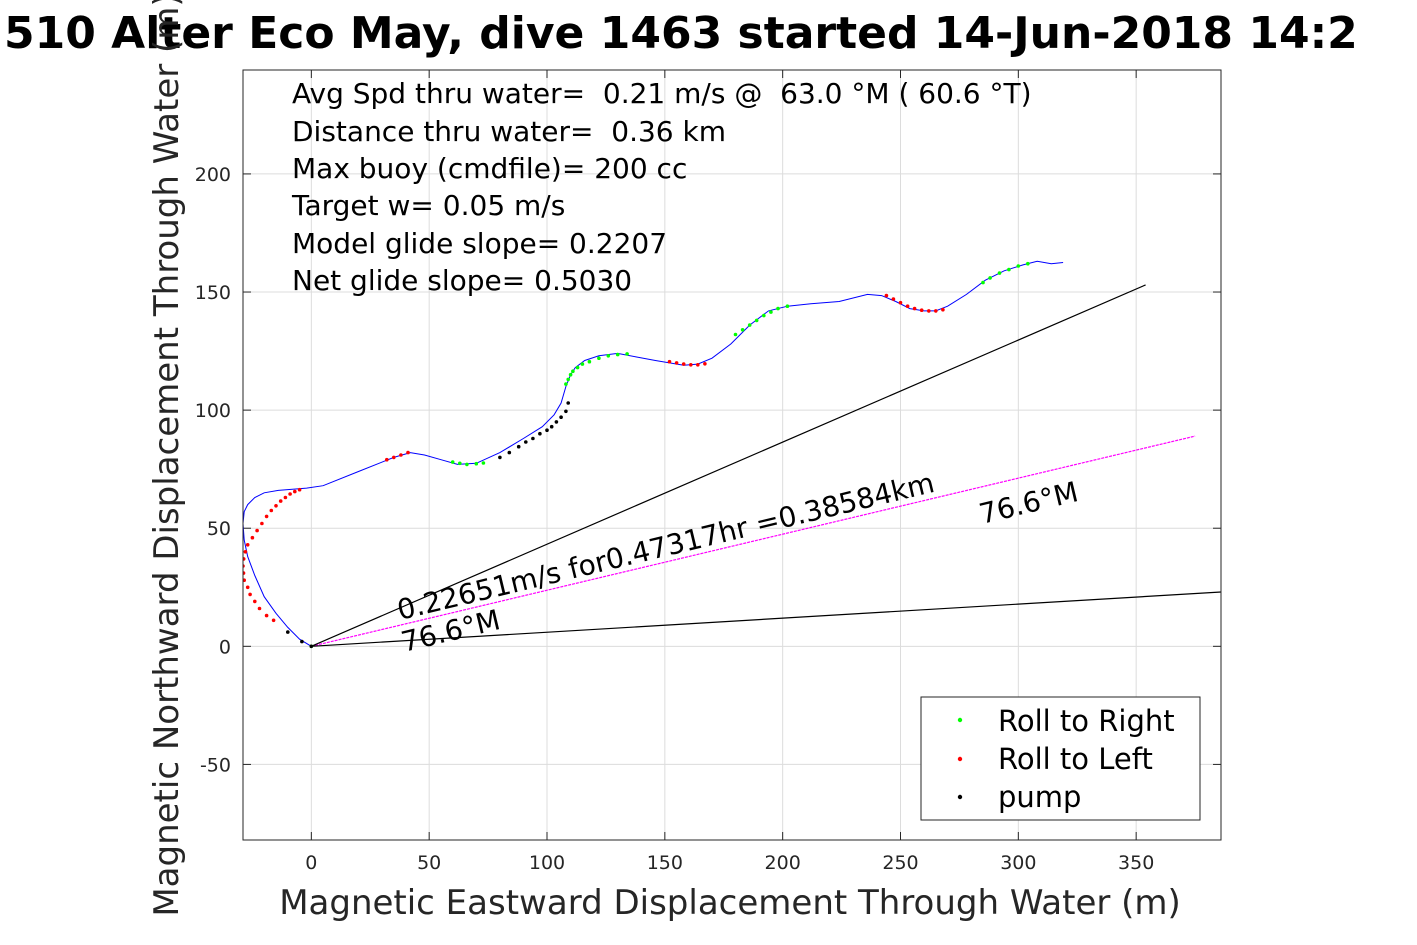 The width and height of the screenshot is (1417, 945). What do you see at coordinates (311, 863) in the screenshot?
I see `x-tick-label: 0` at bounding box center [311, 863].